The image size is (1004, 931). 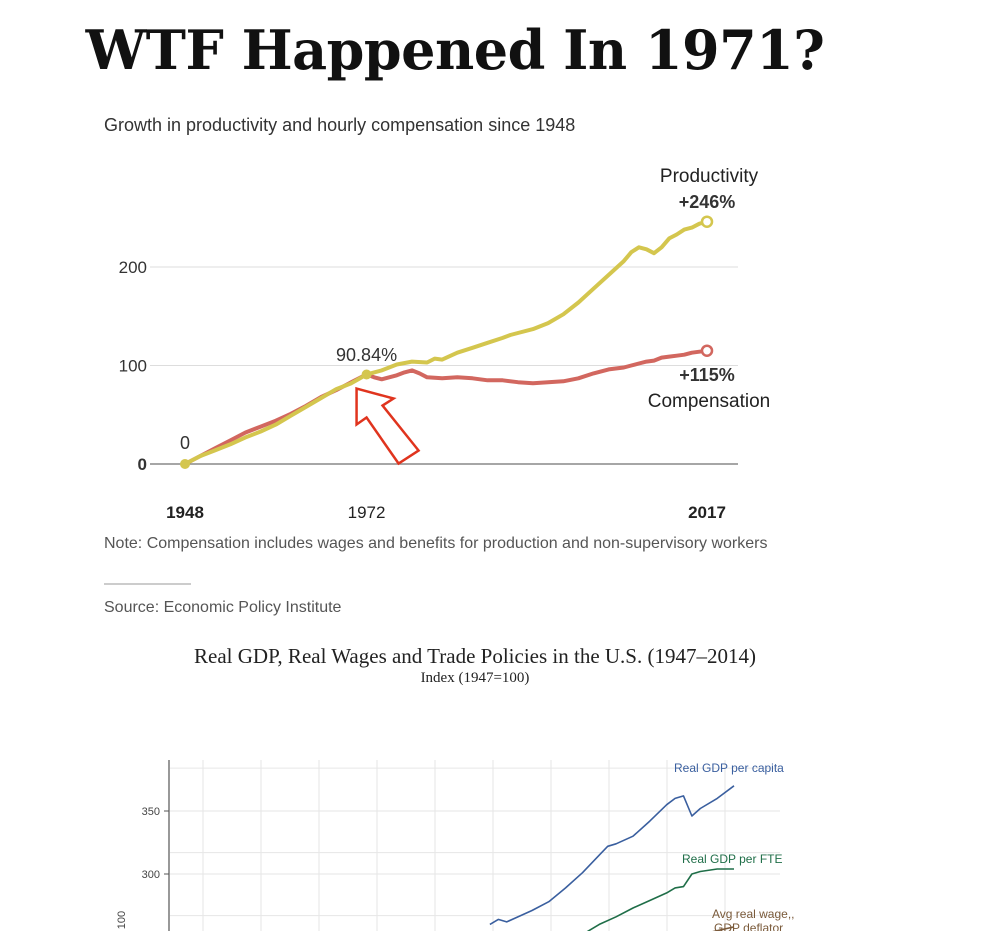 What do you see at coordinates (147, 584) in the screenshot?
I see `chart1-divider` at bounding box center [147, 584].